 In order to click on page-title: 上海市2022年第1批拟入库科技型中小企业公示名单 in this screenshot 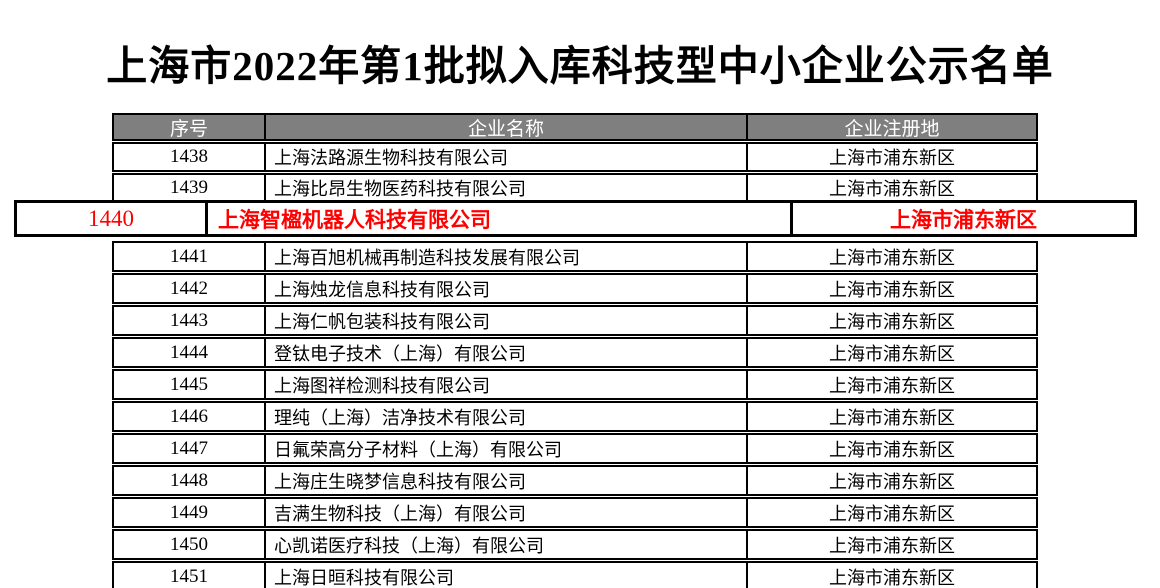, I will do `click(580, 66)`.